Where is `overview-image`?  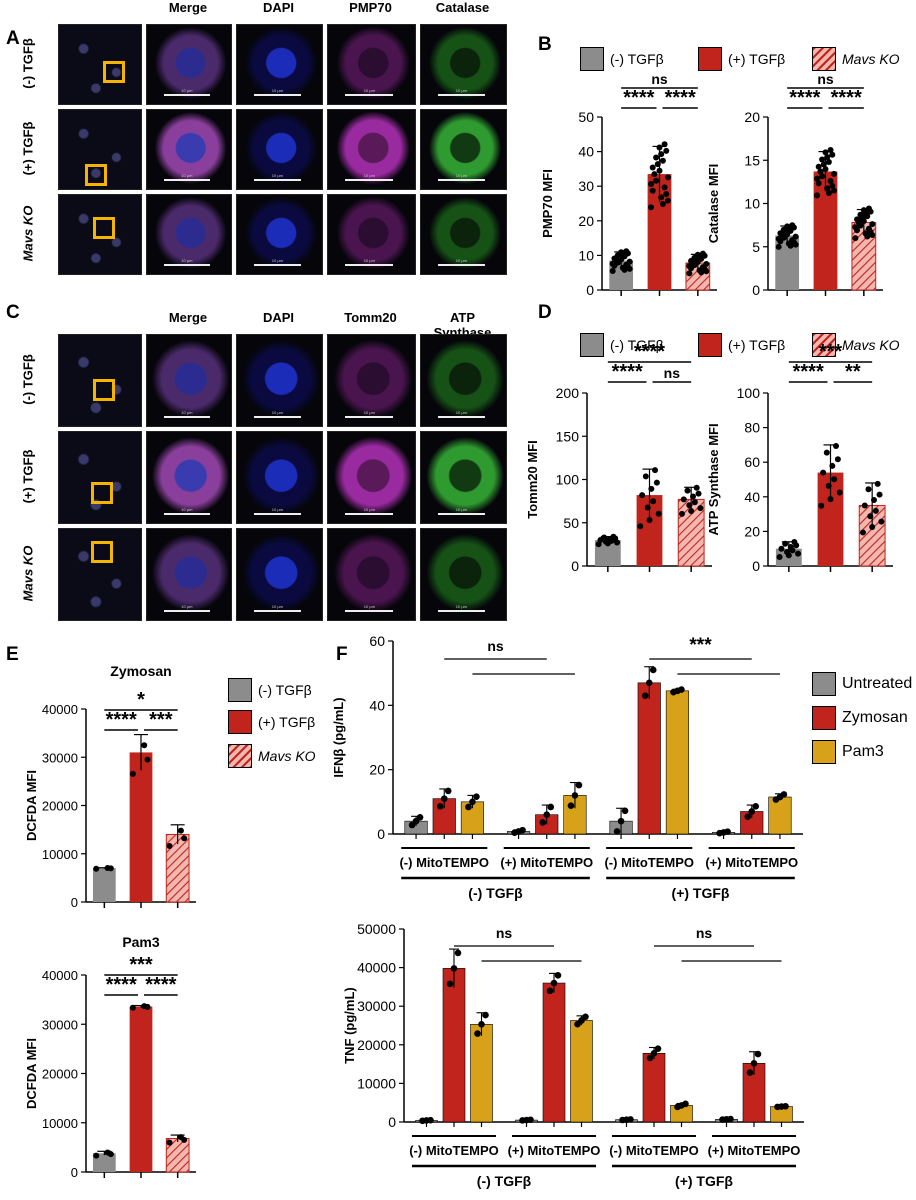
overview-image is located at coordinates (100, 477).